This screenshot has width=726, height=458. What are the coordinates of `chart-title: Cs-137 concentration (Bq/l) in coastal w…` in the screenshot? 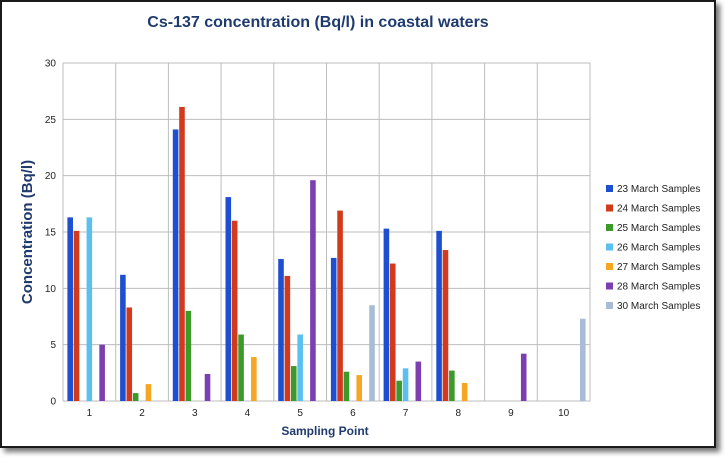 It's located at (318, 22).